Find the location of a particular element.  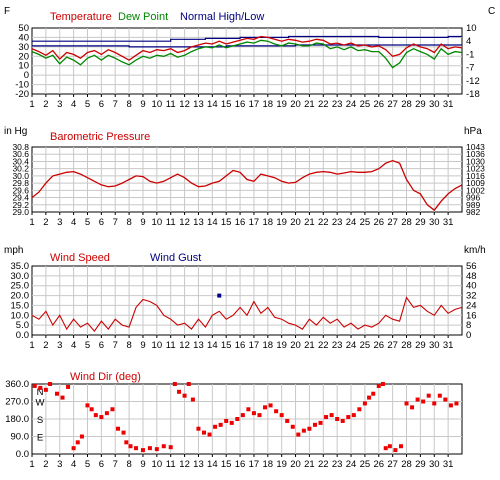

x-tick-label: 18 is located at coordinates (268, 464).